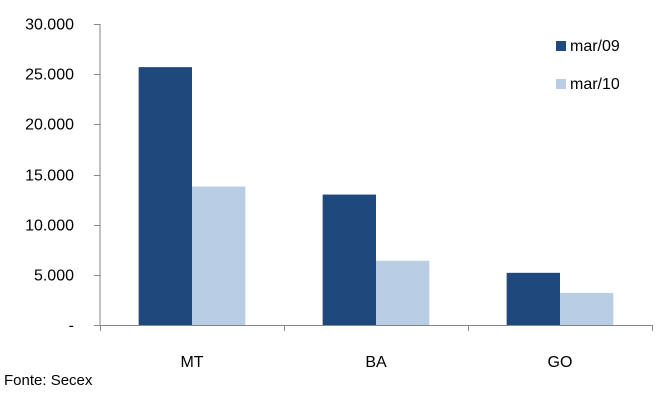  What do you see at coordinates (595, 84) in the screenshot?
I see `legend-label: mar/10` at bounding box center [595, 84].